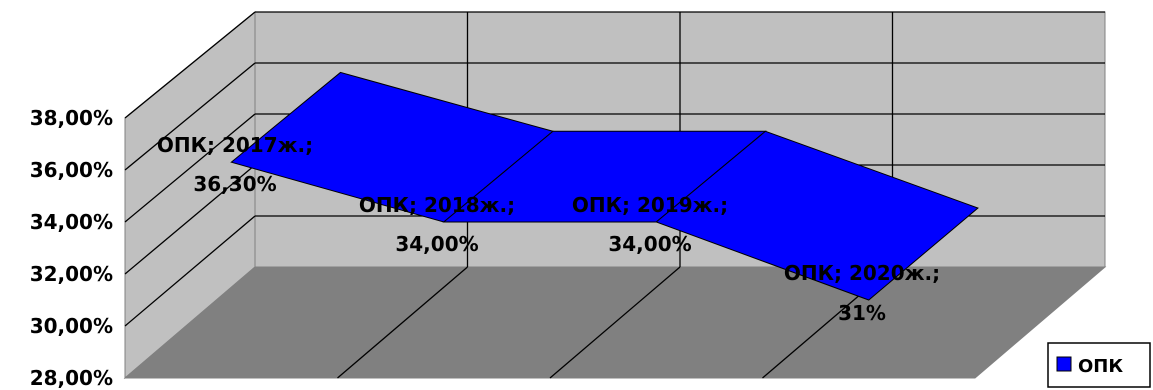  I want to click on y-tick-label: 36,00%, so click(71, 170).